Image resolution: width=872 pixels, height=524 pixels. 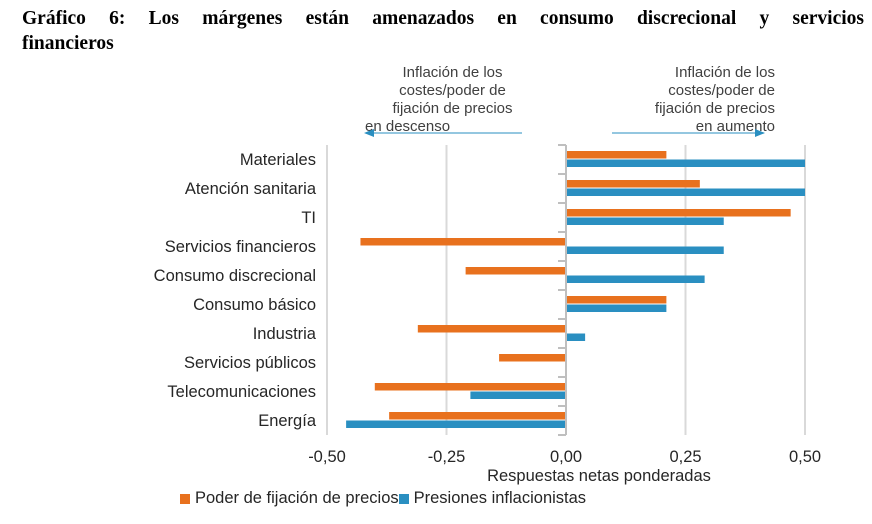 What do you see at coordinates (185, 498) in the screenshot?
I see `legend-swatch-orange` at bounding box center [185, 498].